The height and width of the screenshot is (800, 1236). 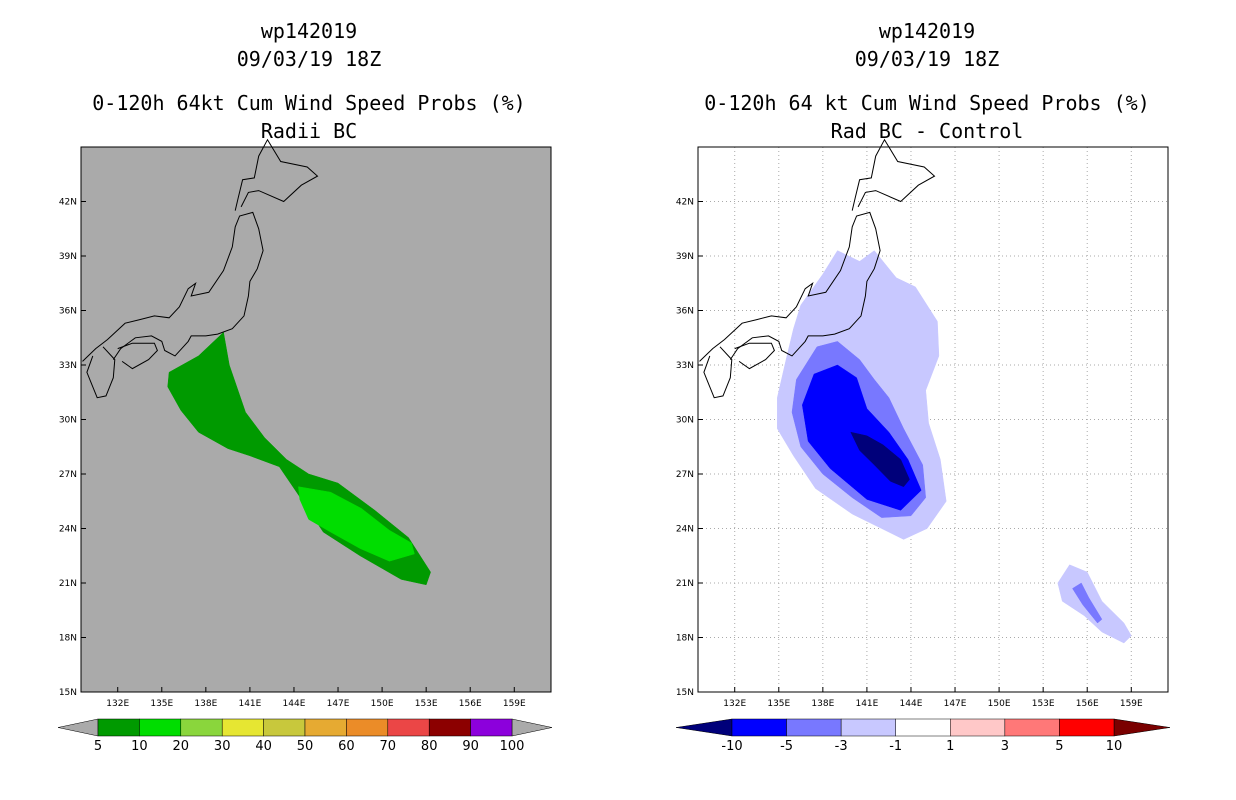 I want to click on colorbar-left-label: 40, so click(x=263, y=746).